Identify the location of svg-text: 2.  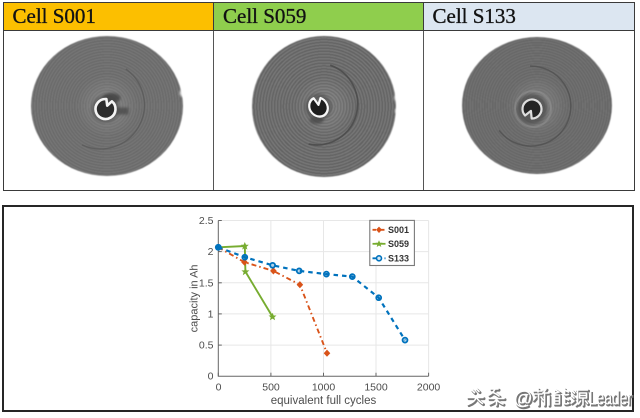
(211, 252).